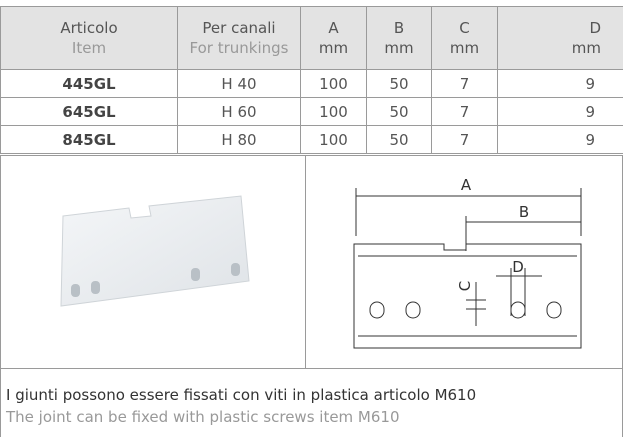  Describe the element at coordinates (333, 28) in the screenshot. I see `header-it: A` at that location.